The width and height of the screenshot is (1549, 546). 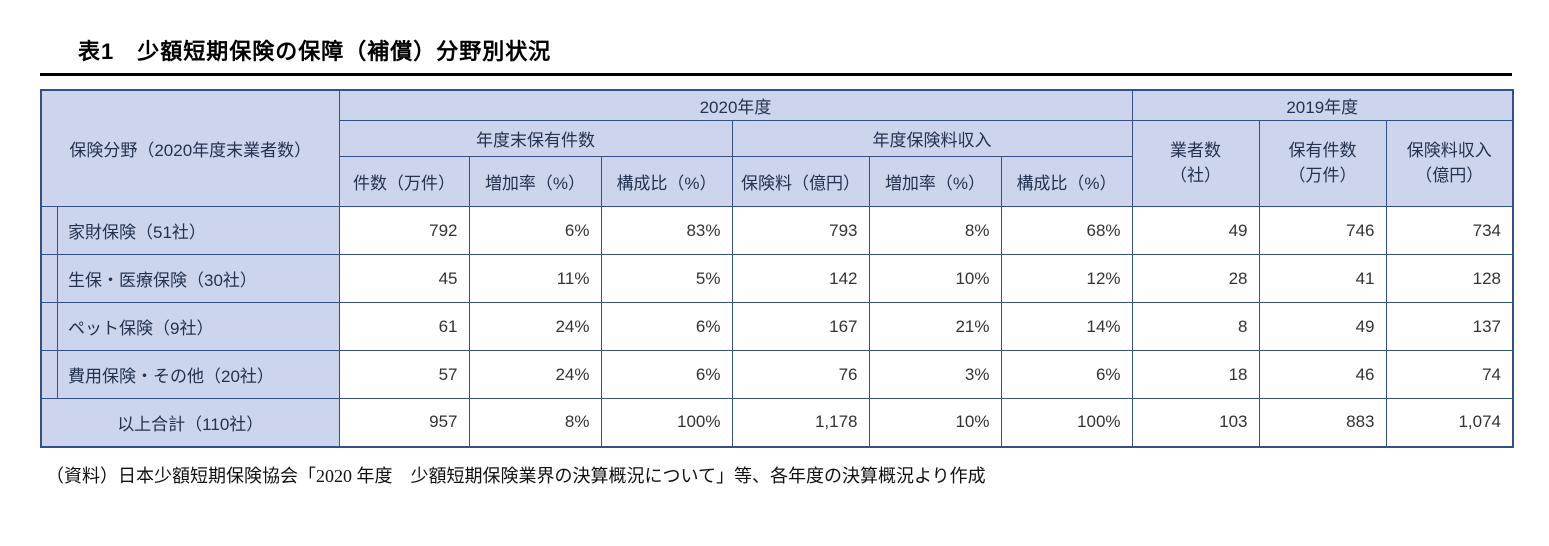 I want to click on row-label: 家財保険（51社）, so click(x=190, y=230).